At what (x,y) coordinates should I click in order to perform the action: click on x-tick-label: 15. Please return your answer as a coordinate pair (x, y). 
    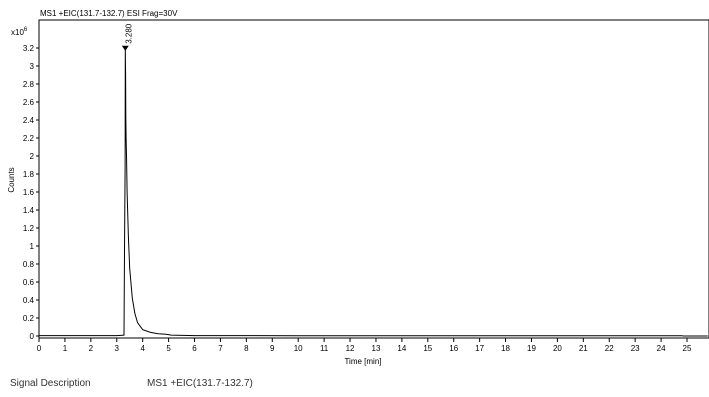
    Looking at the image, I should click on (427, 348).